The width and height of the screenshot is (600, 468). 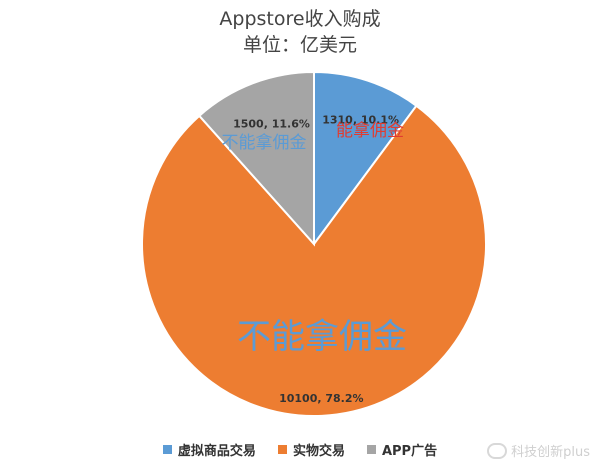 I want to click on legend-label: 虚拟商品交易, so click(x=216, y=451).